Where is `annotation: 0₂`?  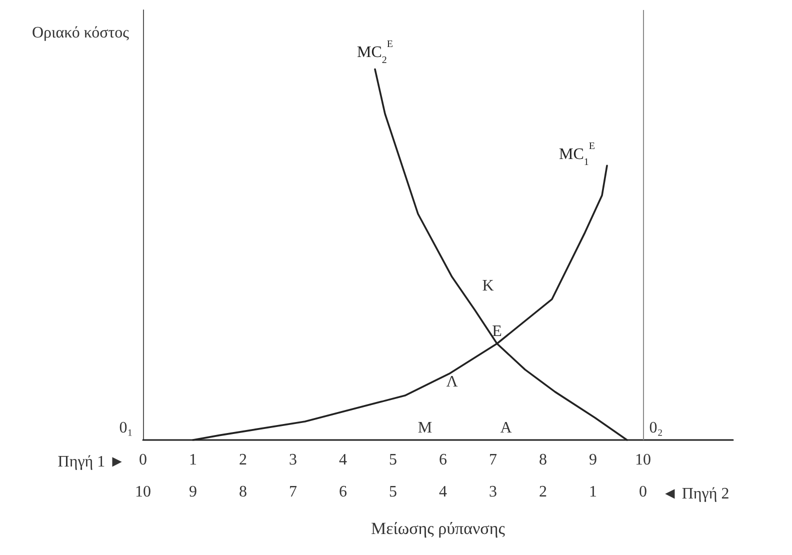 annotation: 0₂ is located at coordinates (656, 428).